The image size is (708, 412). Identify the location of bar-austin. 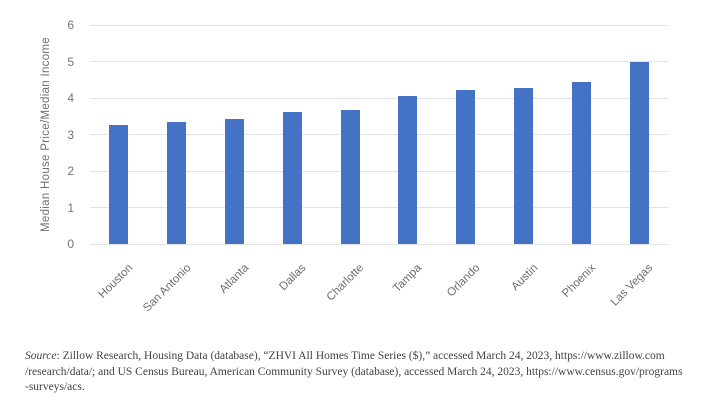
(523, 165).